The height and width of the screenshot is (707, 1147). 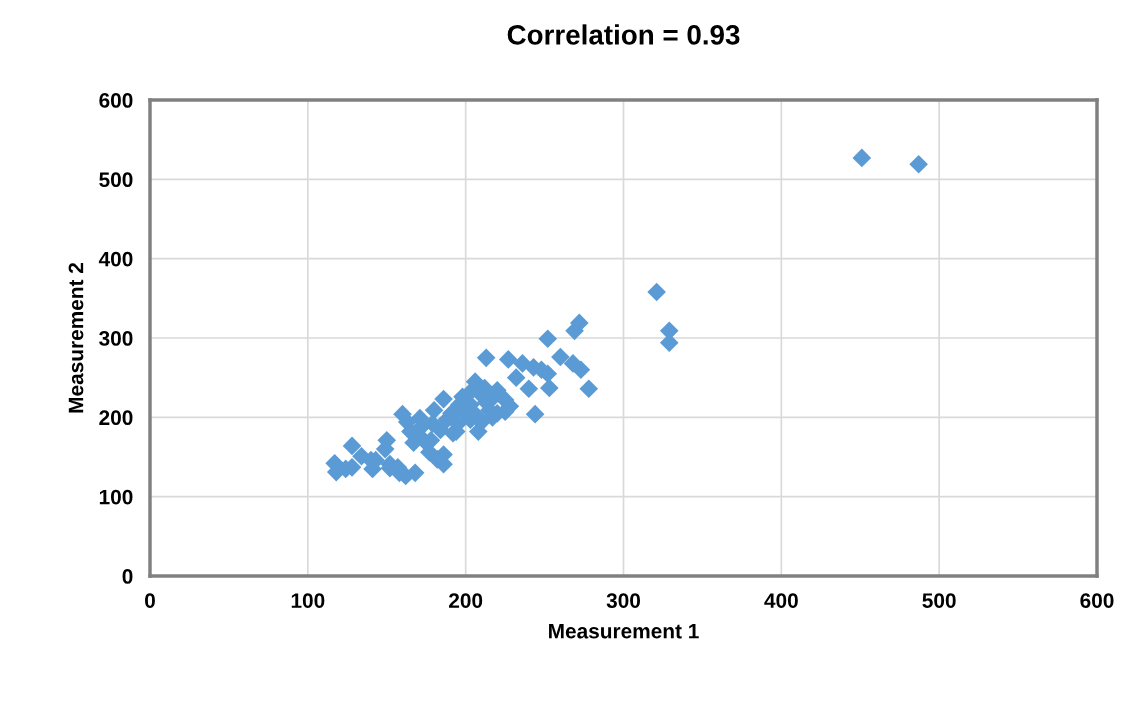 I want to click on y-tick-label: 0, so click(x=127, y=576).